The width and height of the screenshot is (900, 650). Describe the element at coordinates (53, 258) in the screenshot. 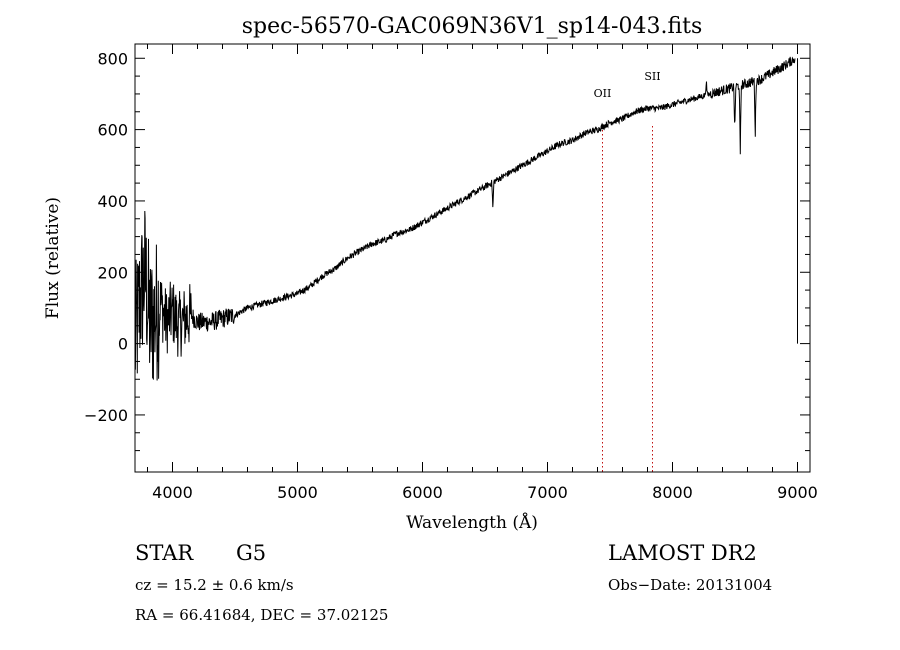

I see `y-axis-title: Flux (relative)` at that location.